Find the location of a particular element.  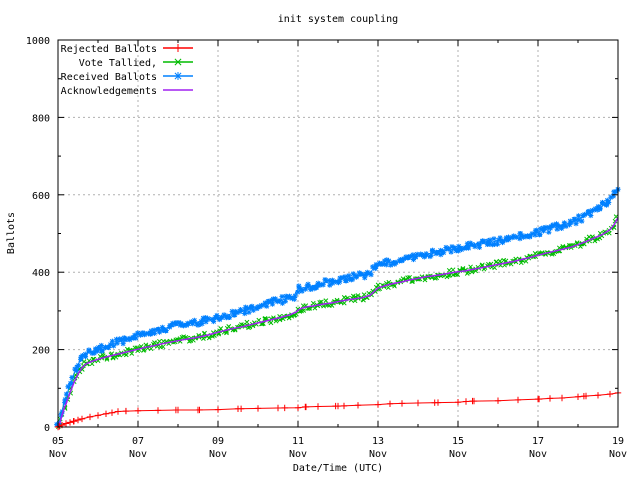

legend-entry-rejected-ballots: Rejected Ballots is located at coordinates (127, 49).